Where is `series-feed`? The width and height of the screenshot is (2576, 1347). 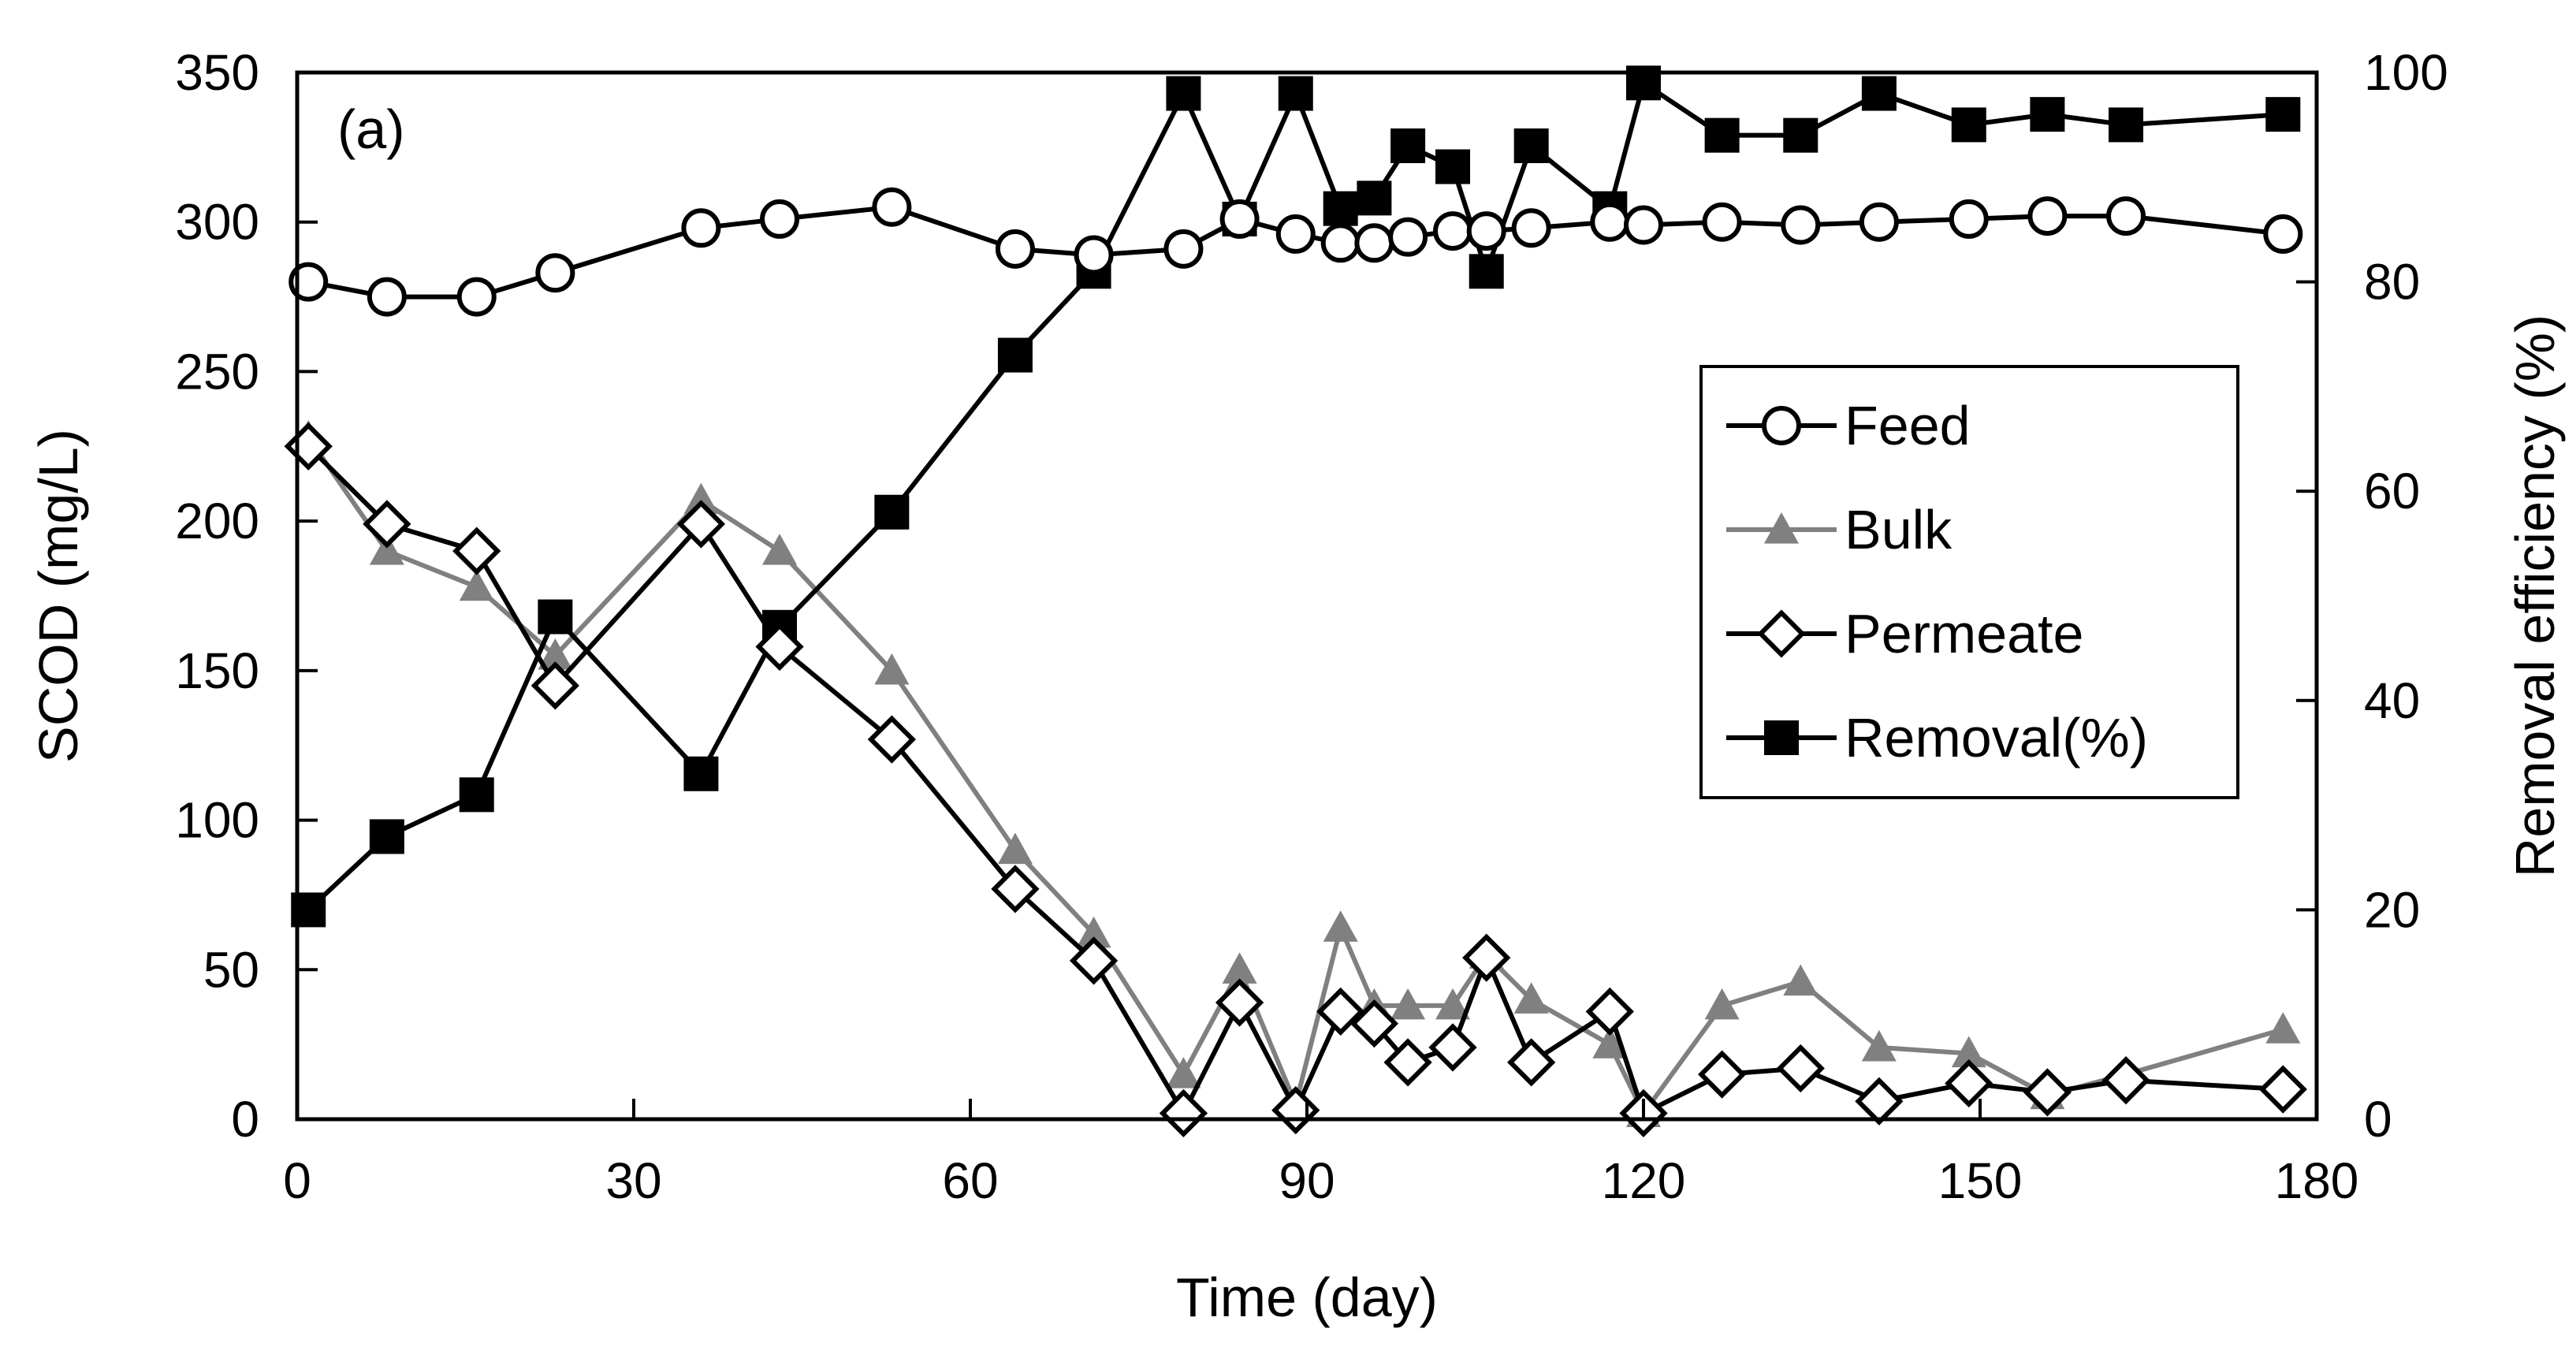 series-feed is located at coordinates (1295, 252).